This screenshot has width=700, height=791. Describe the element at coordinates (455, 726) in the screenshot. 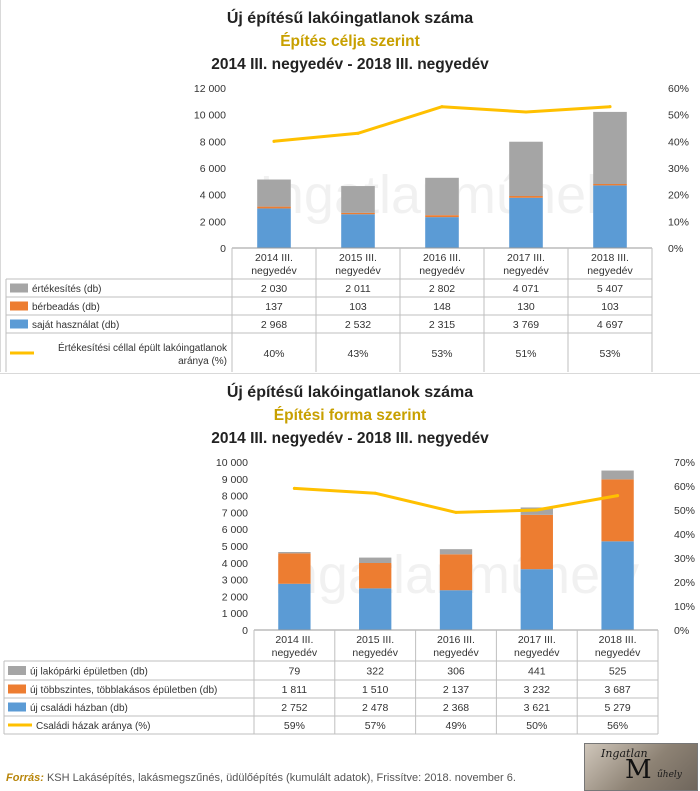

I see `data-value: 49%` at that location.